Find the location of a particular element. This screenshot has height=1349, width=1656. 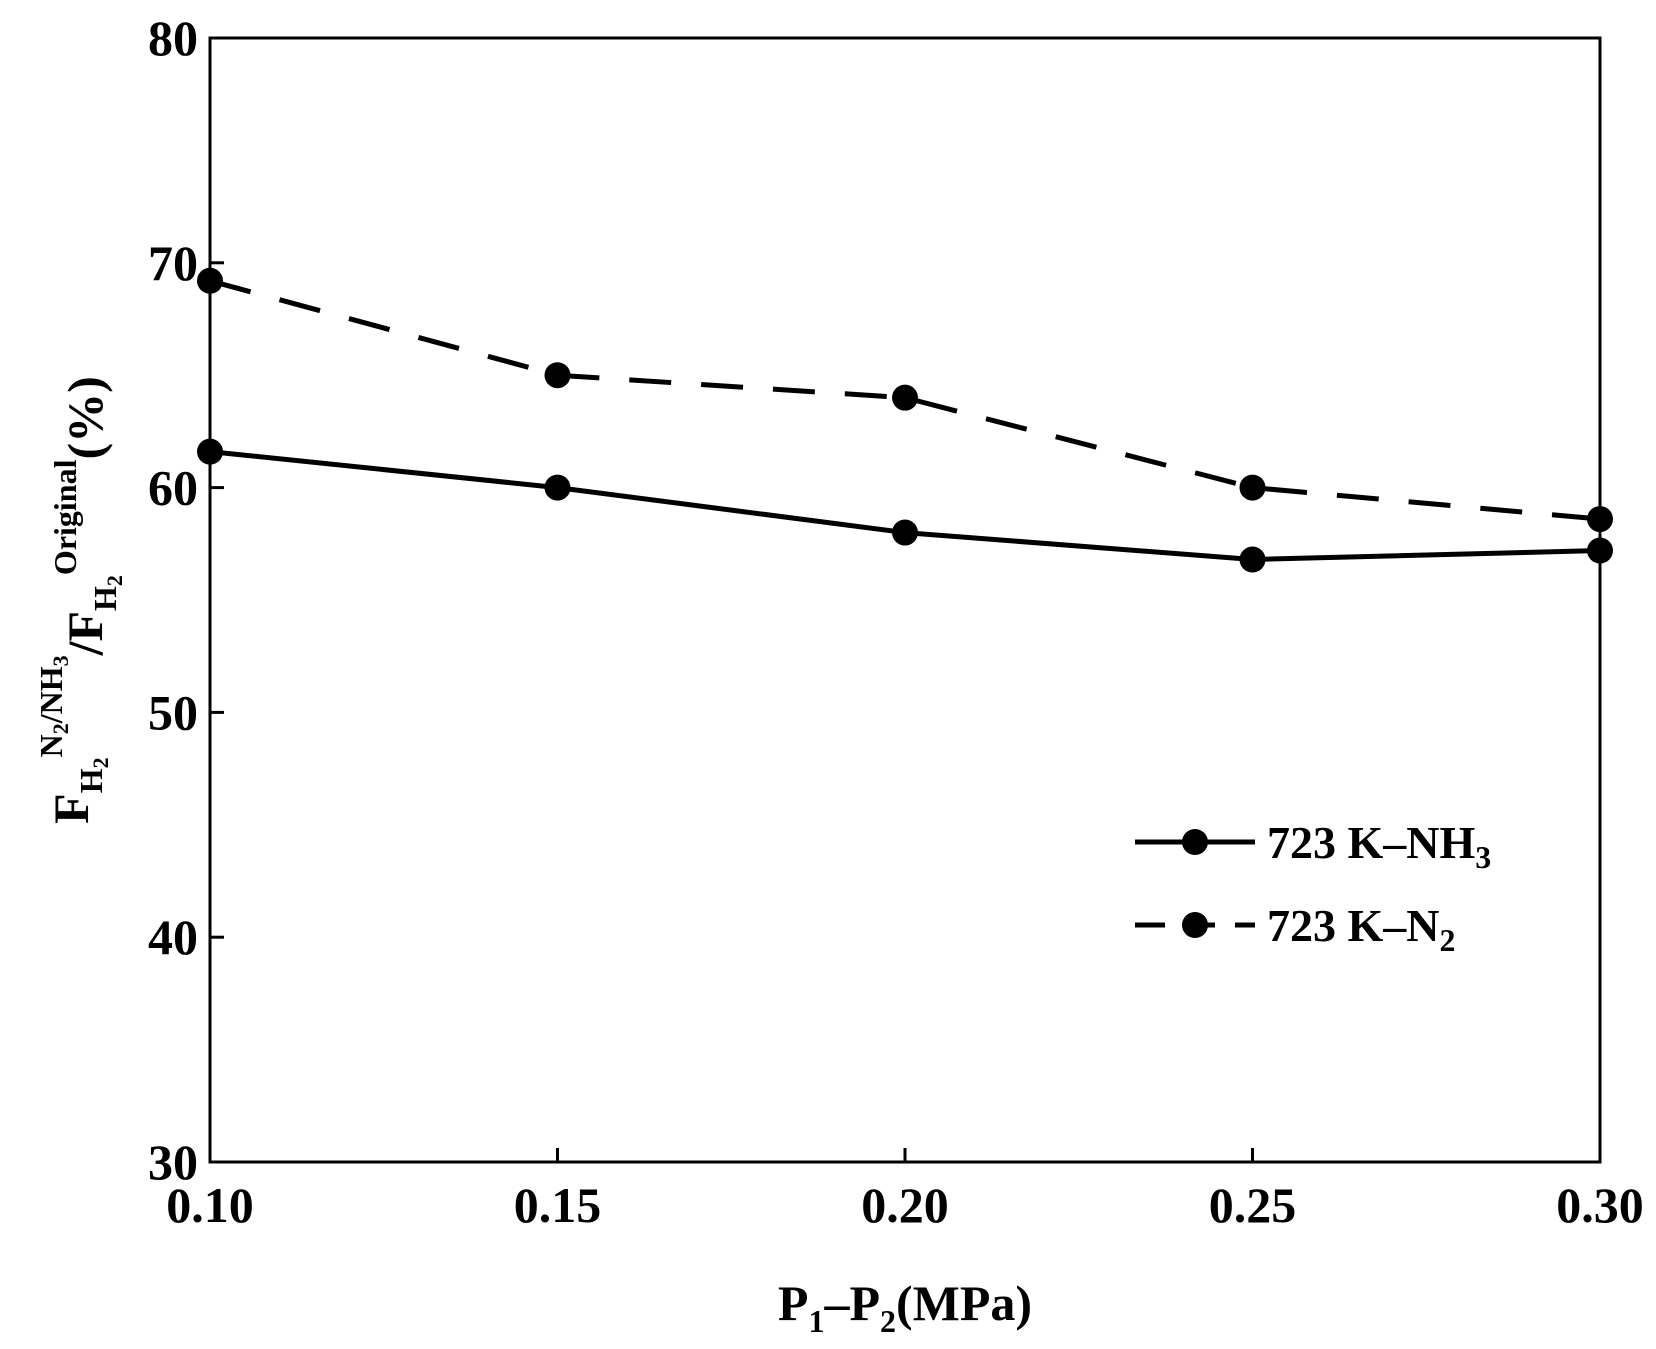

x-tick-label: 0.10 is located at coordinates (210, 1205).